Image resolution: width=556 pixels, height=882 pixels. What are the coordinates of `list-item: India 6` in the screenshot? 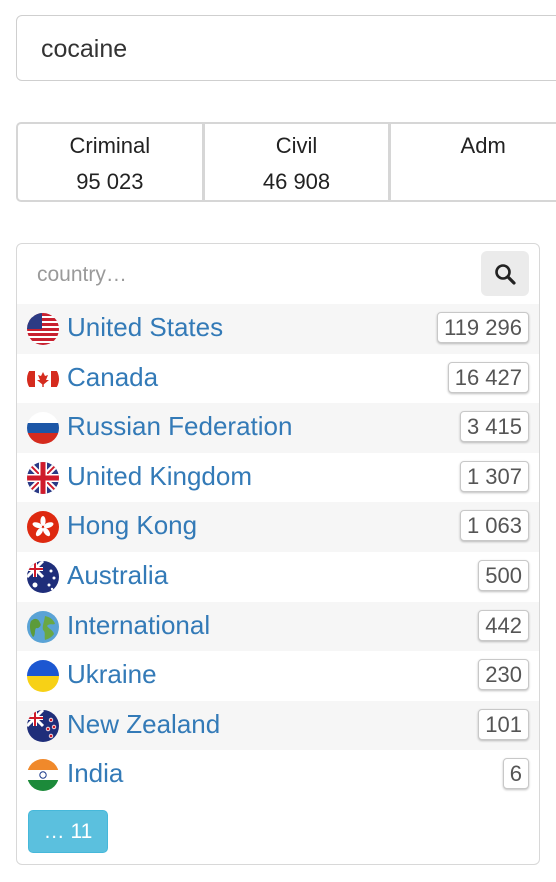 It's located at (278, 775).